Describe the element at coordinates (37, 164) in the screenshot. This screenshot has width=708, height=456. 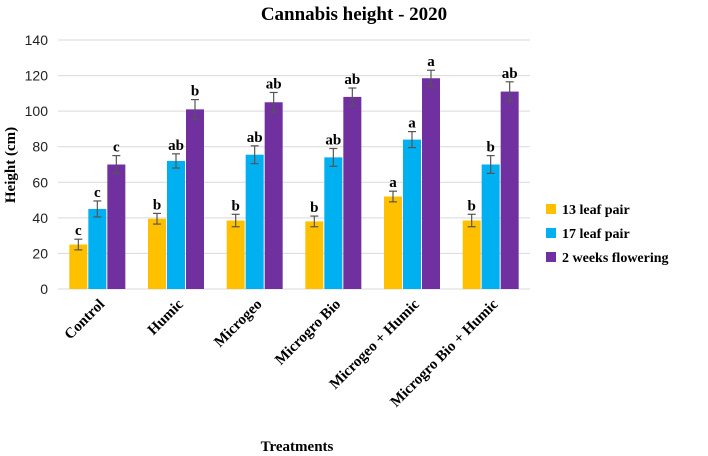
I see `y-axis-ticks: 0 20 40 60 80 100 120 140` at that location.